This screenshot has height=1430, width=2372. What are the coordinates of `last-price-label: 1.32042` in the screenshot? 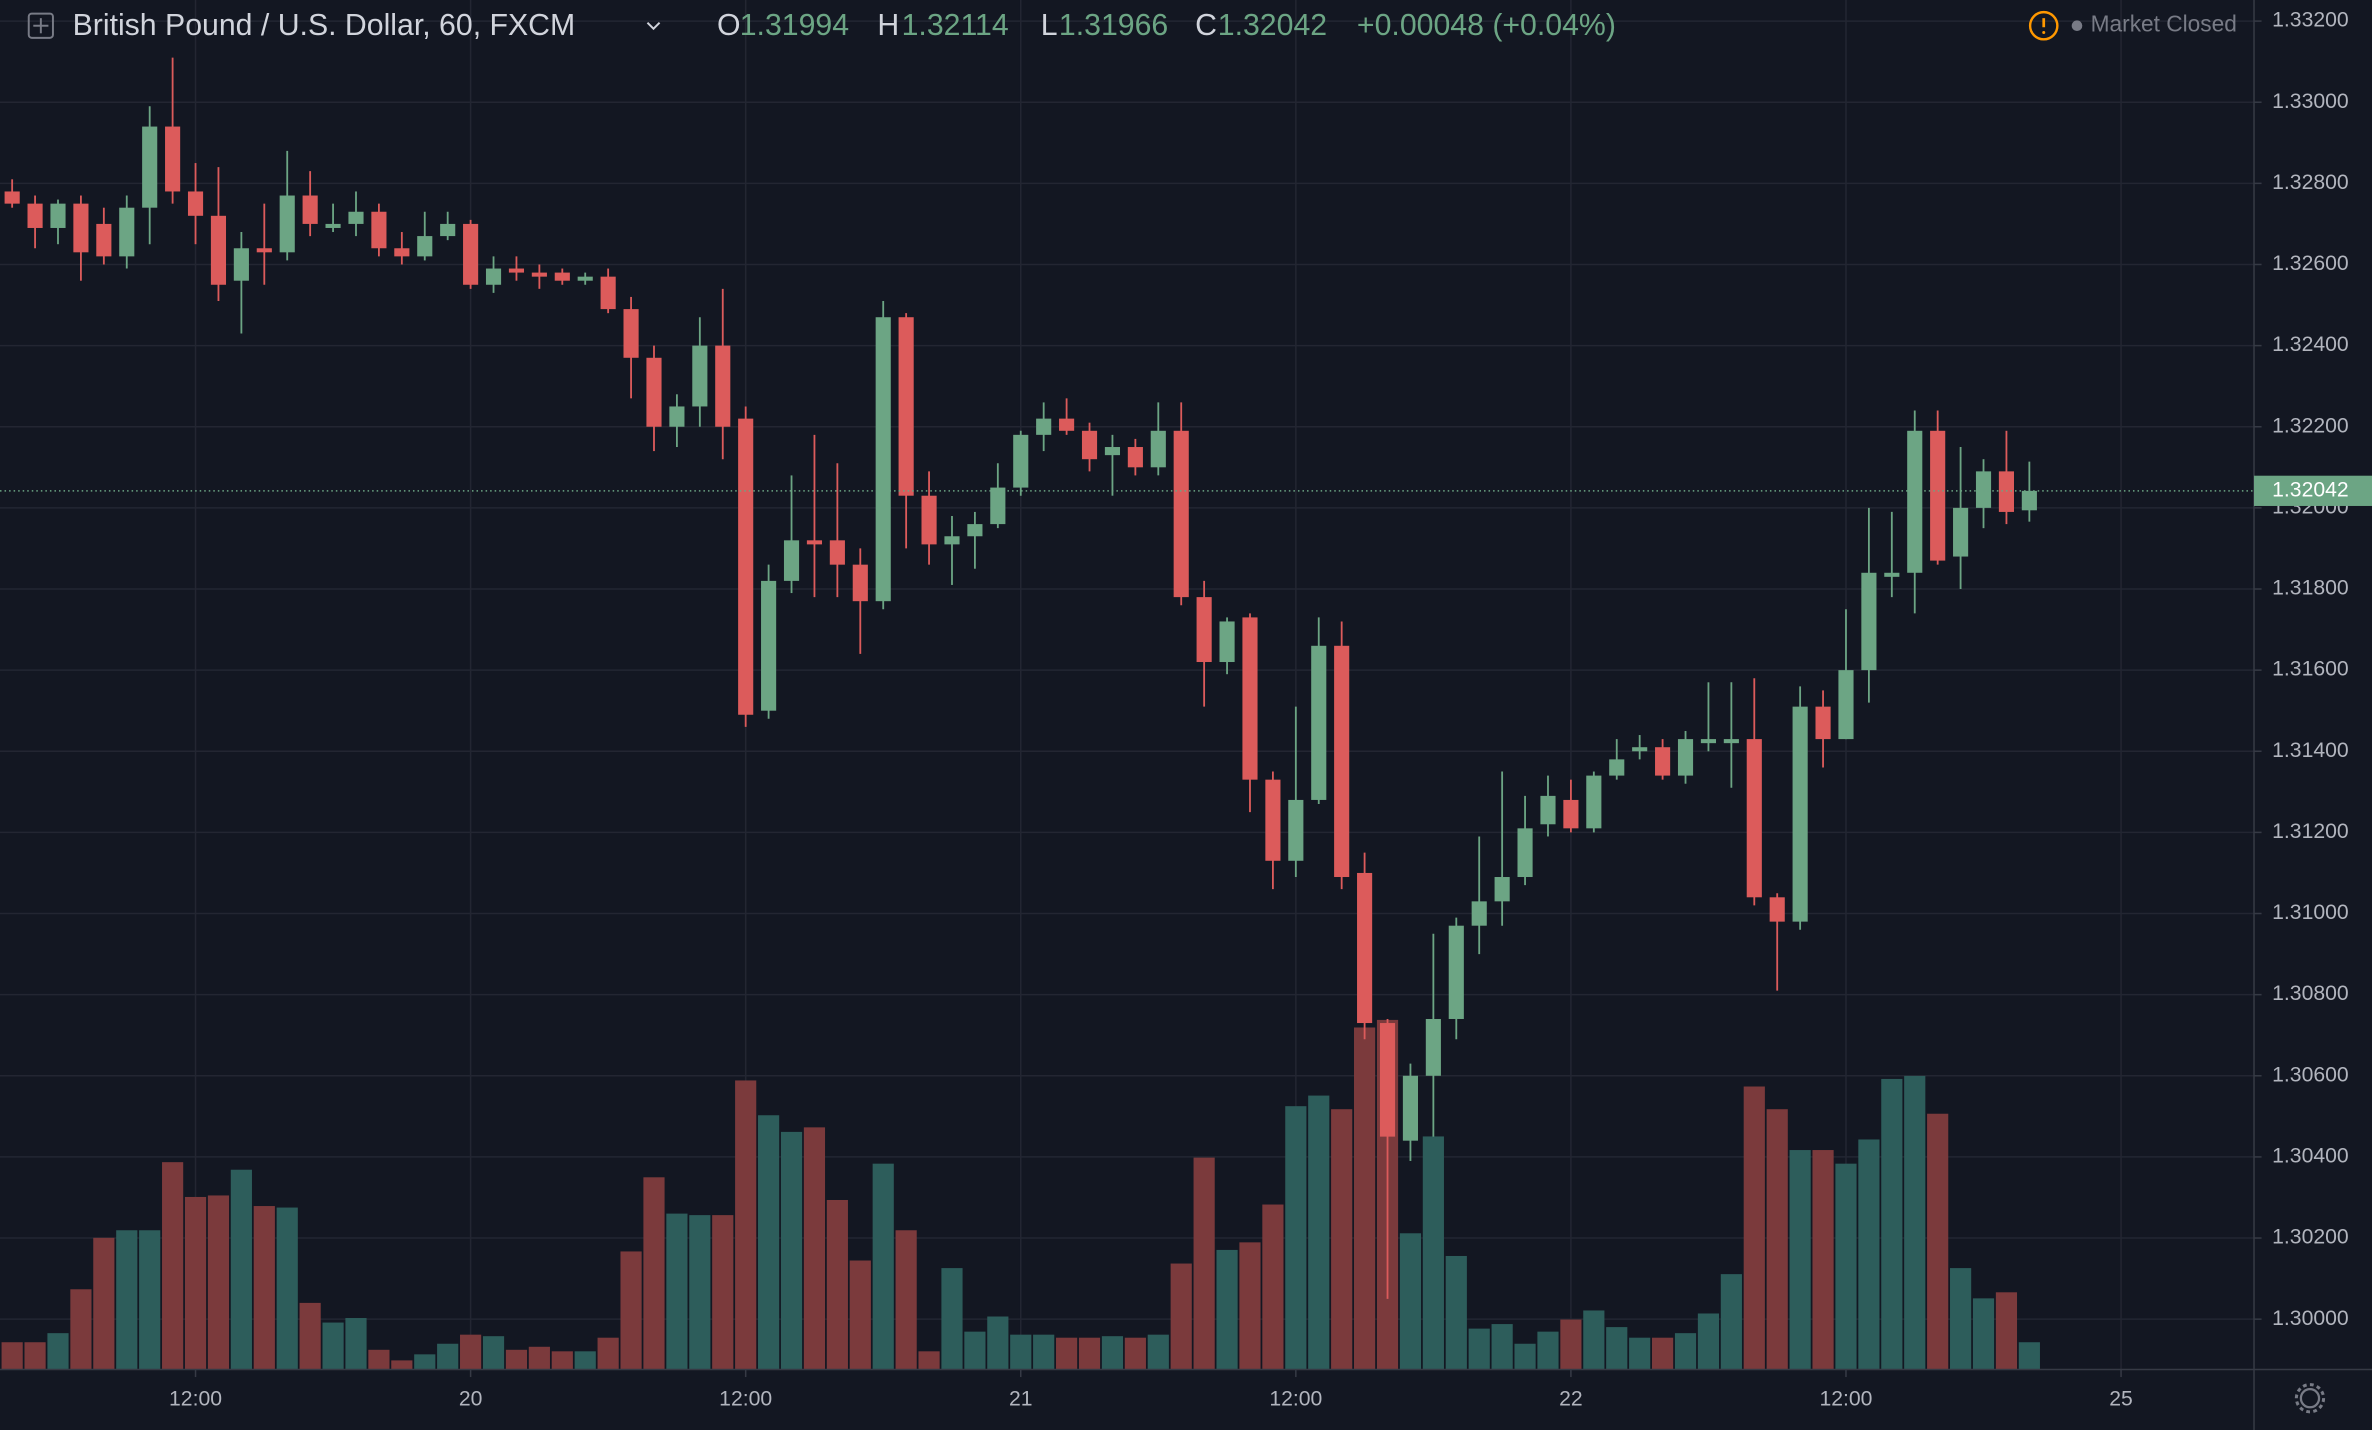 It's located at (2310, 489).